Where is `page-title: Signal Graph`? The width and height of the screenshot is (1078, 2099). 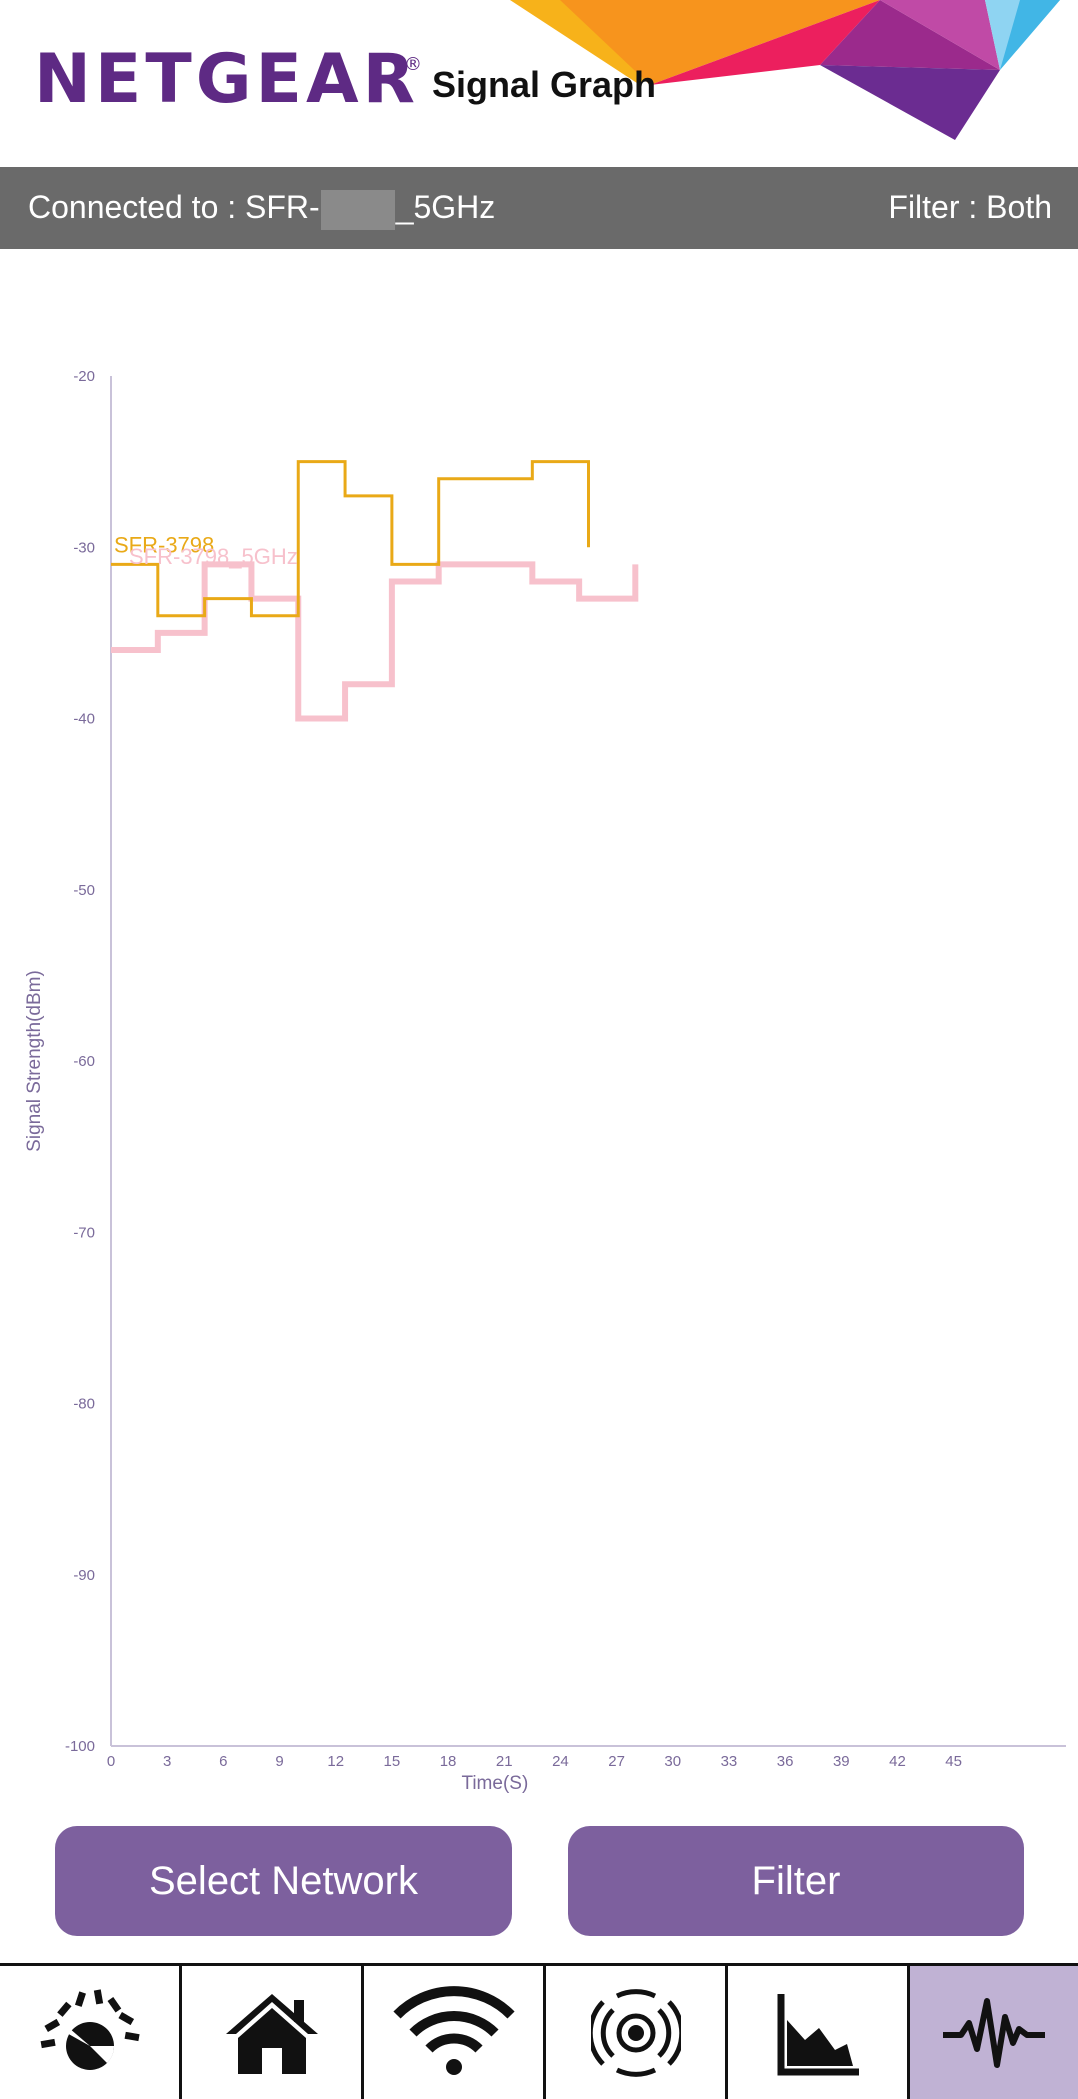
page-title: Signal Graph is located at coordinates (544, 84).